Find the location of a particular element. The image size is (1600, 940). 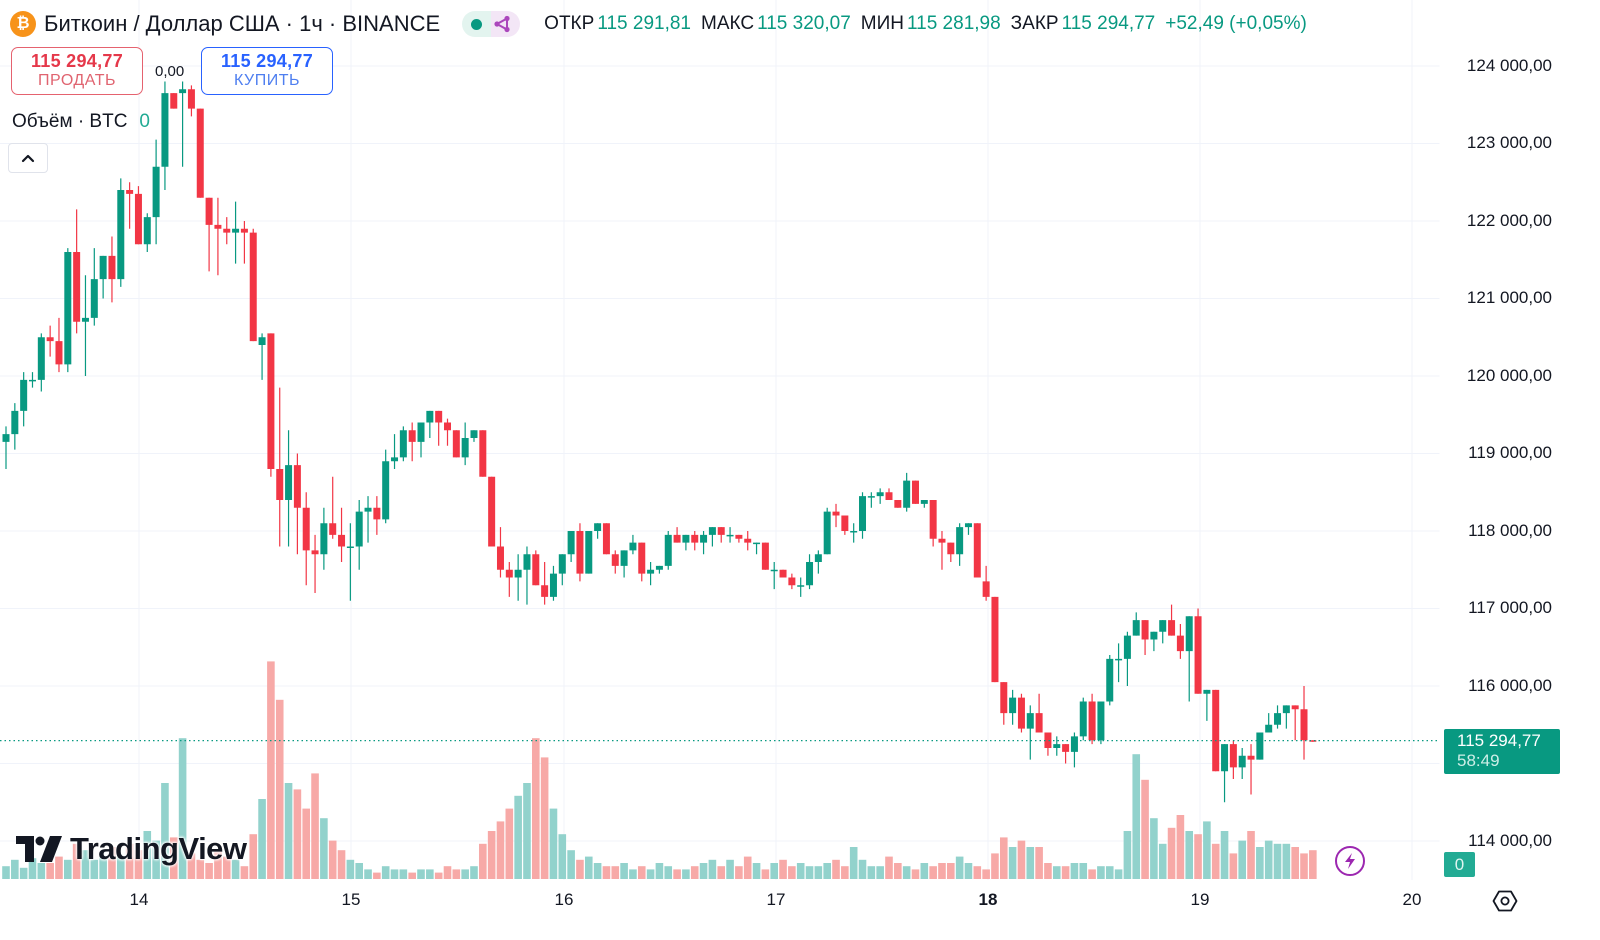

time-axis-label-bold: 18 is located at coordinates (988, 899).